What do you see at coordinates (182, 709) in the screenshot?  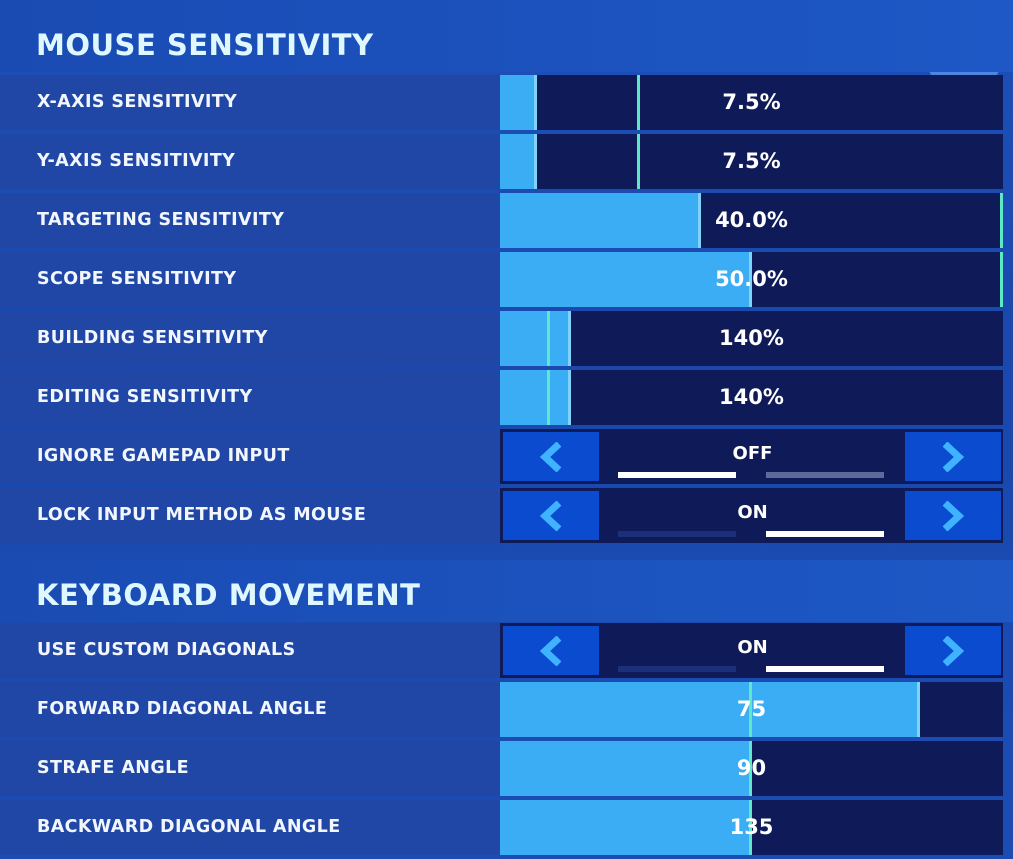 I see `forward-diagonal-angle-label: FORWARD DIAGONAL ANGLE` at bounding box center [182, 709].